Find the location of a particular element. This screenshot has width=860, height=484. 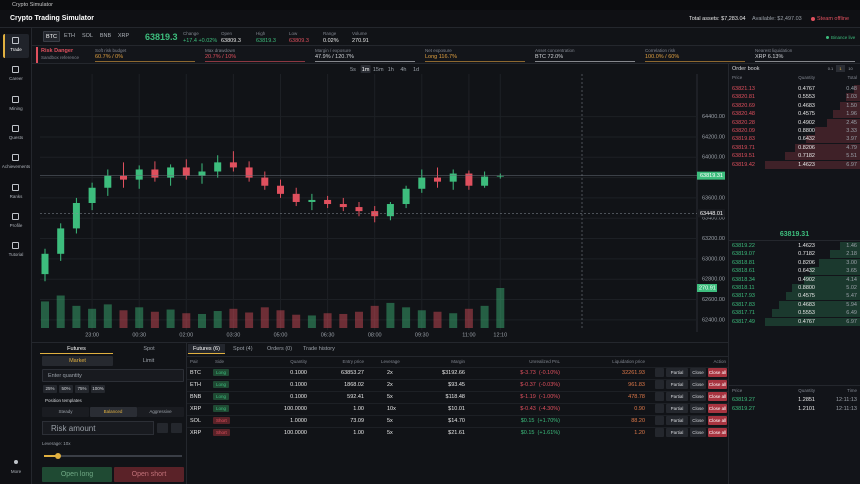

percent-button: 50% is located at coordinates (66, 389).